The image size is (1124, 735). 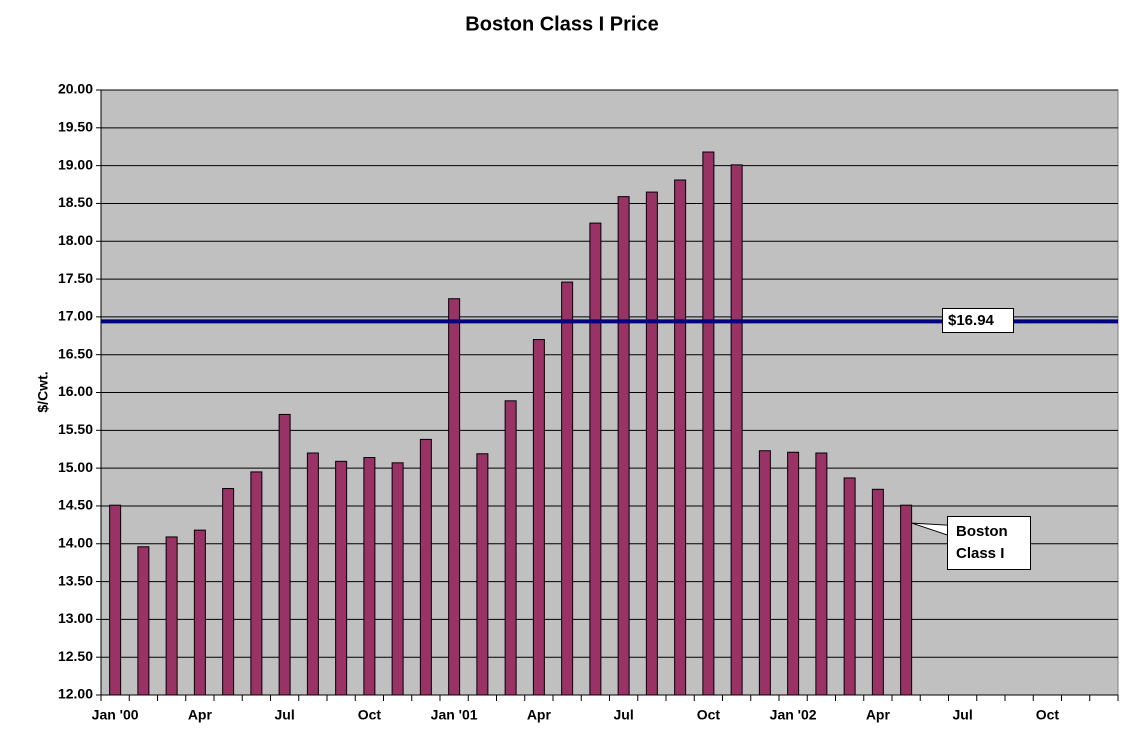 I want to click on y-tick-label: 16.50, so click(x=75, y=353).